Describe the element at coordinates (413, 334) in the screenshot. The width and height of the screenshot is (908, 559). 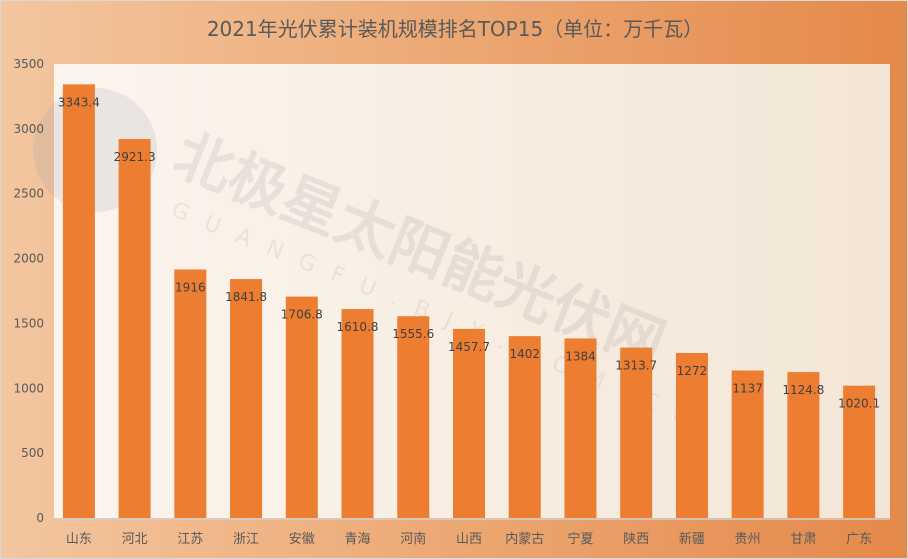
I see `data-label: 1555.6` at that location.